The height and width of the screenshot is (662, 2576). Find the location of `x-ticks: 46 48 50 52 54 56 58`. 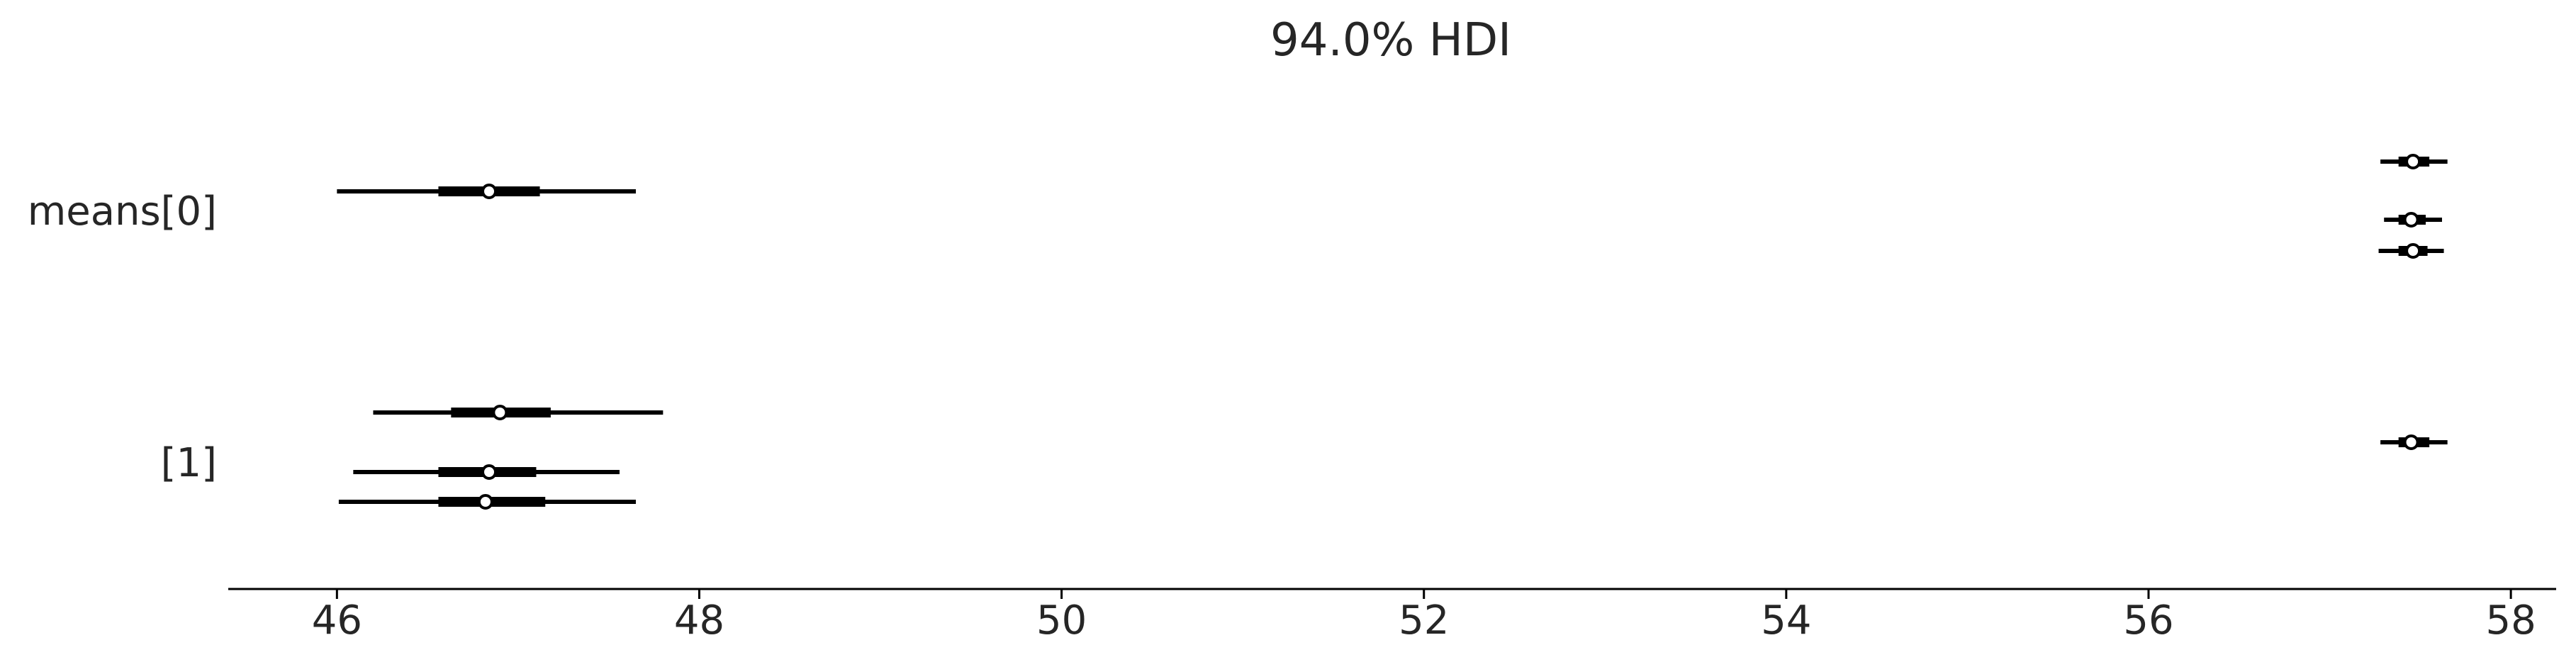

x-ticks: 46 48 50 52 54 56 58 is located at coordinates (1424, 616).